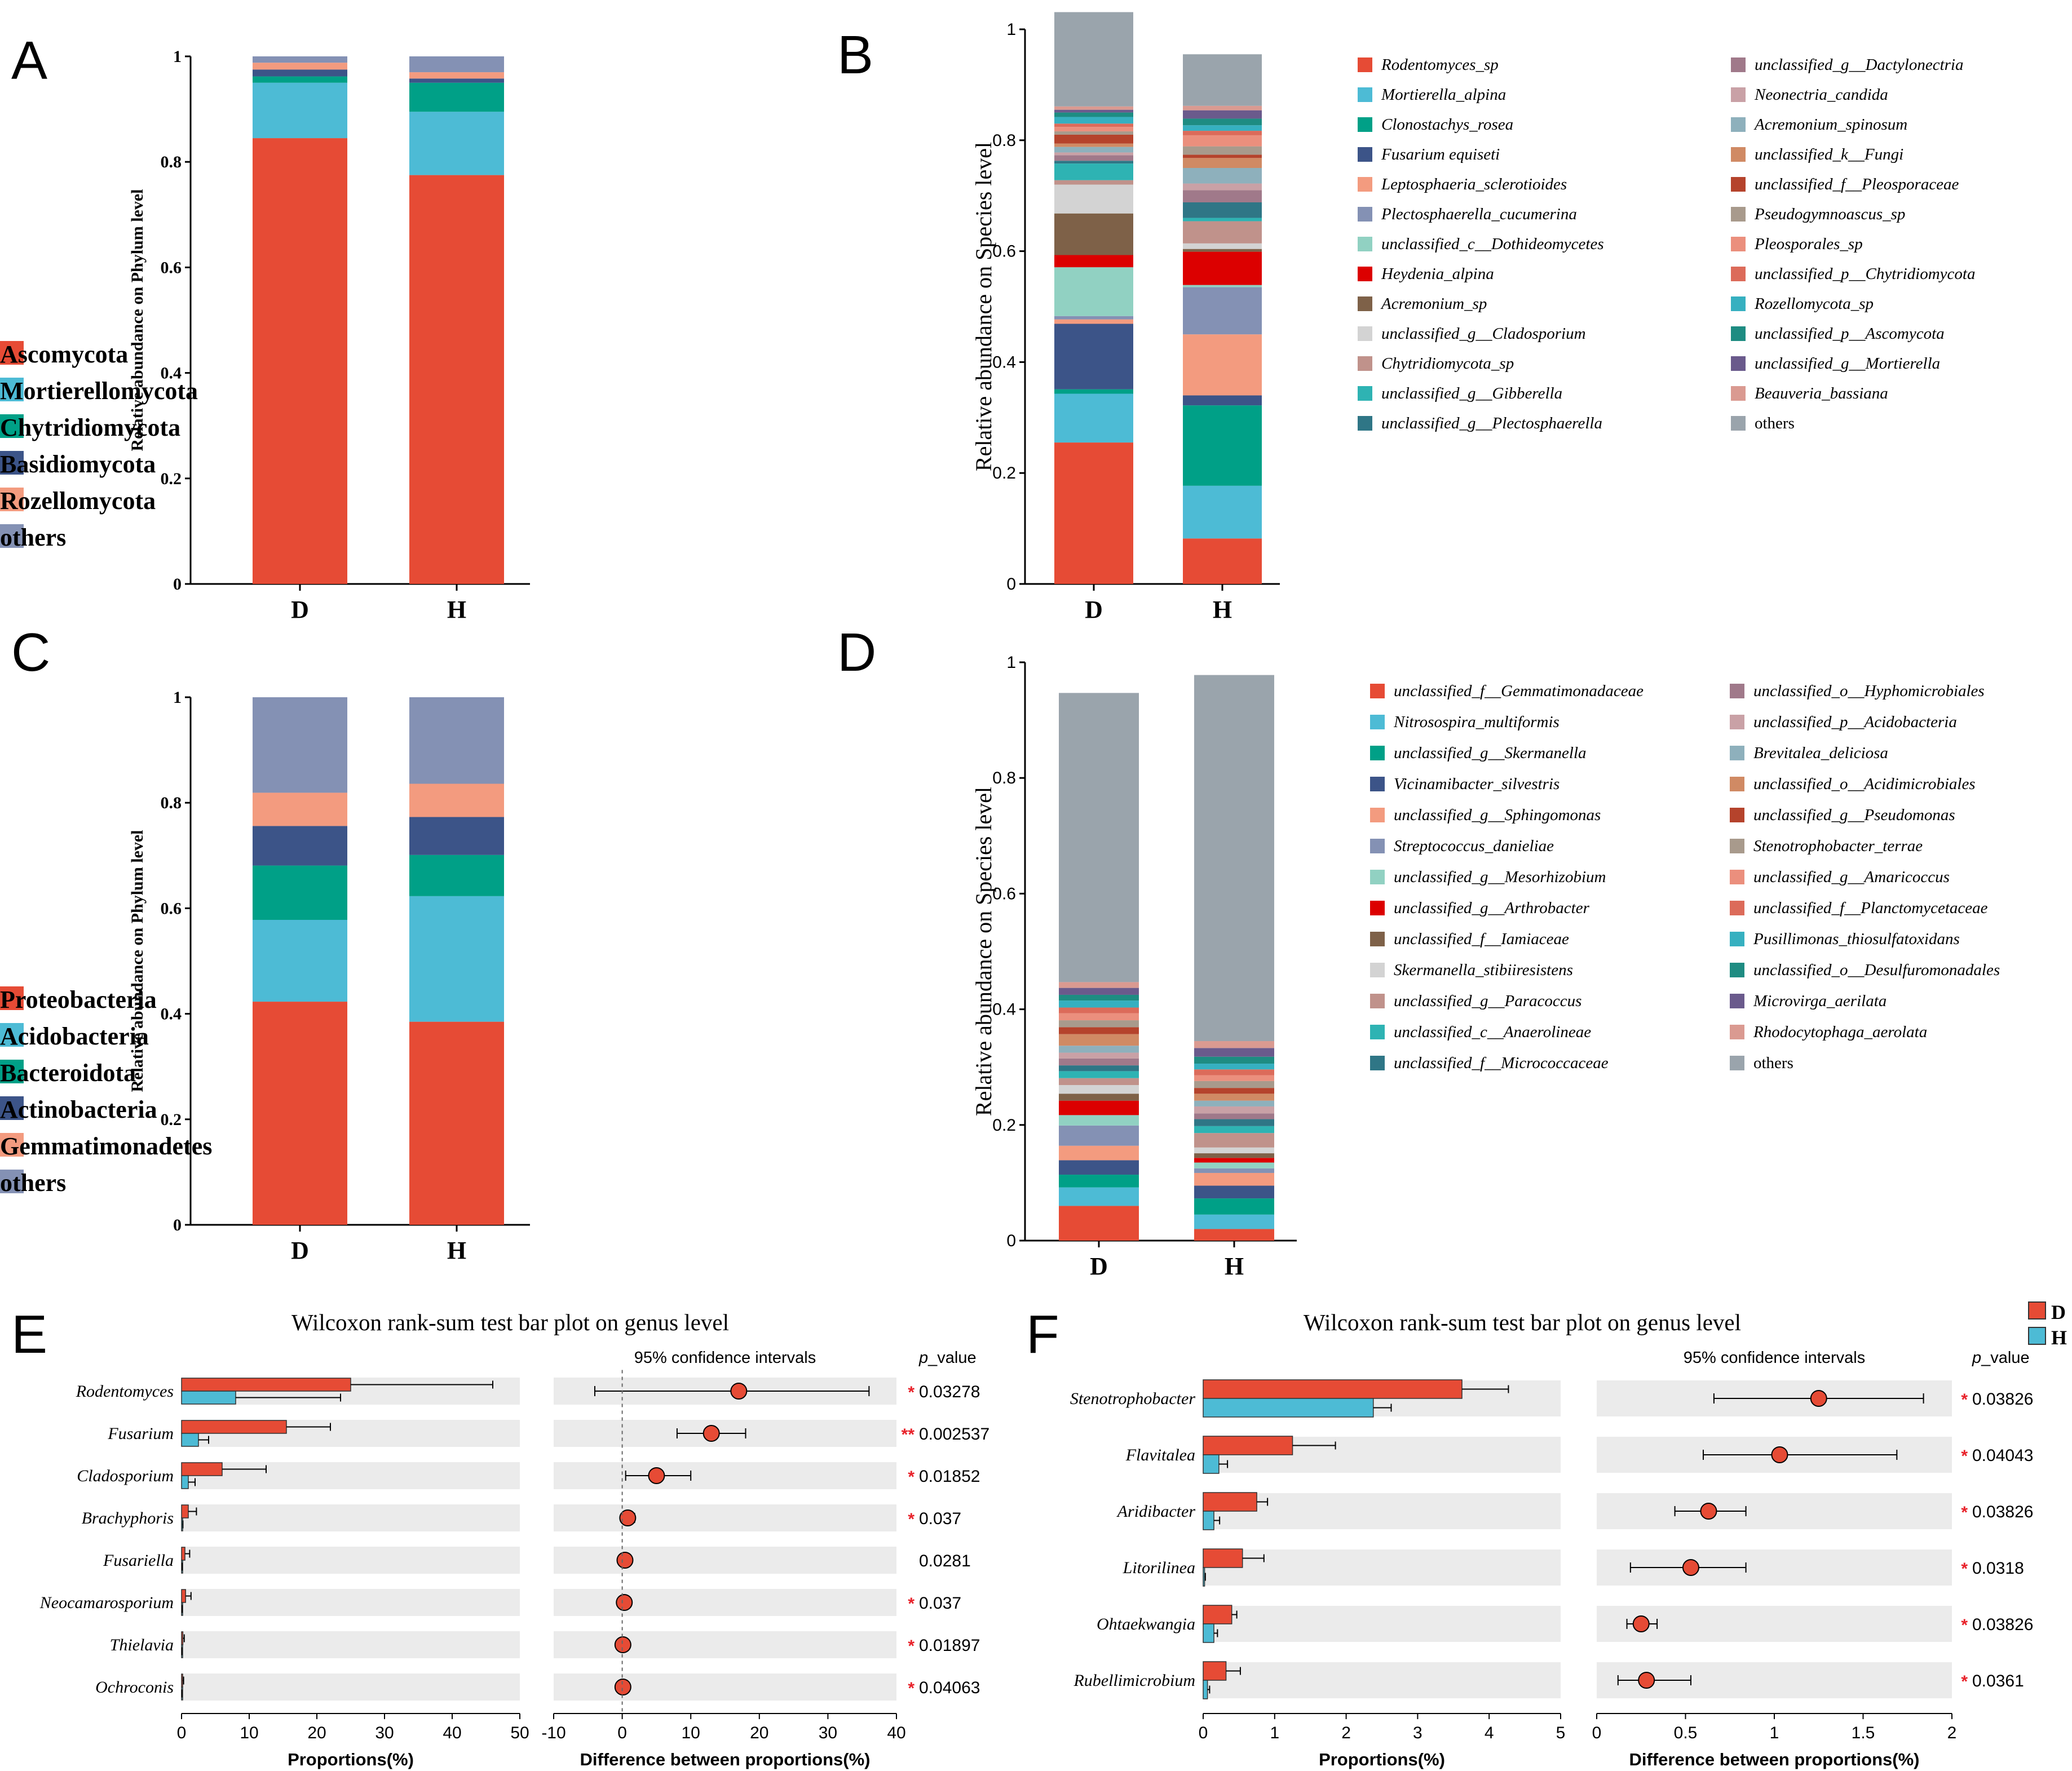  What do you see at coordinates (1856, 939) in the screenshot?
I see `legend-label: Pusillimonas_thiosulfatoxidans` at bounding box center [1856, 939].